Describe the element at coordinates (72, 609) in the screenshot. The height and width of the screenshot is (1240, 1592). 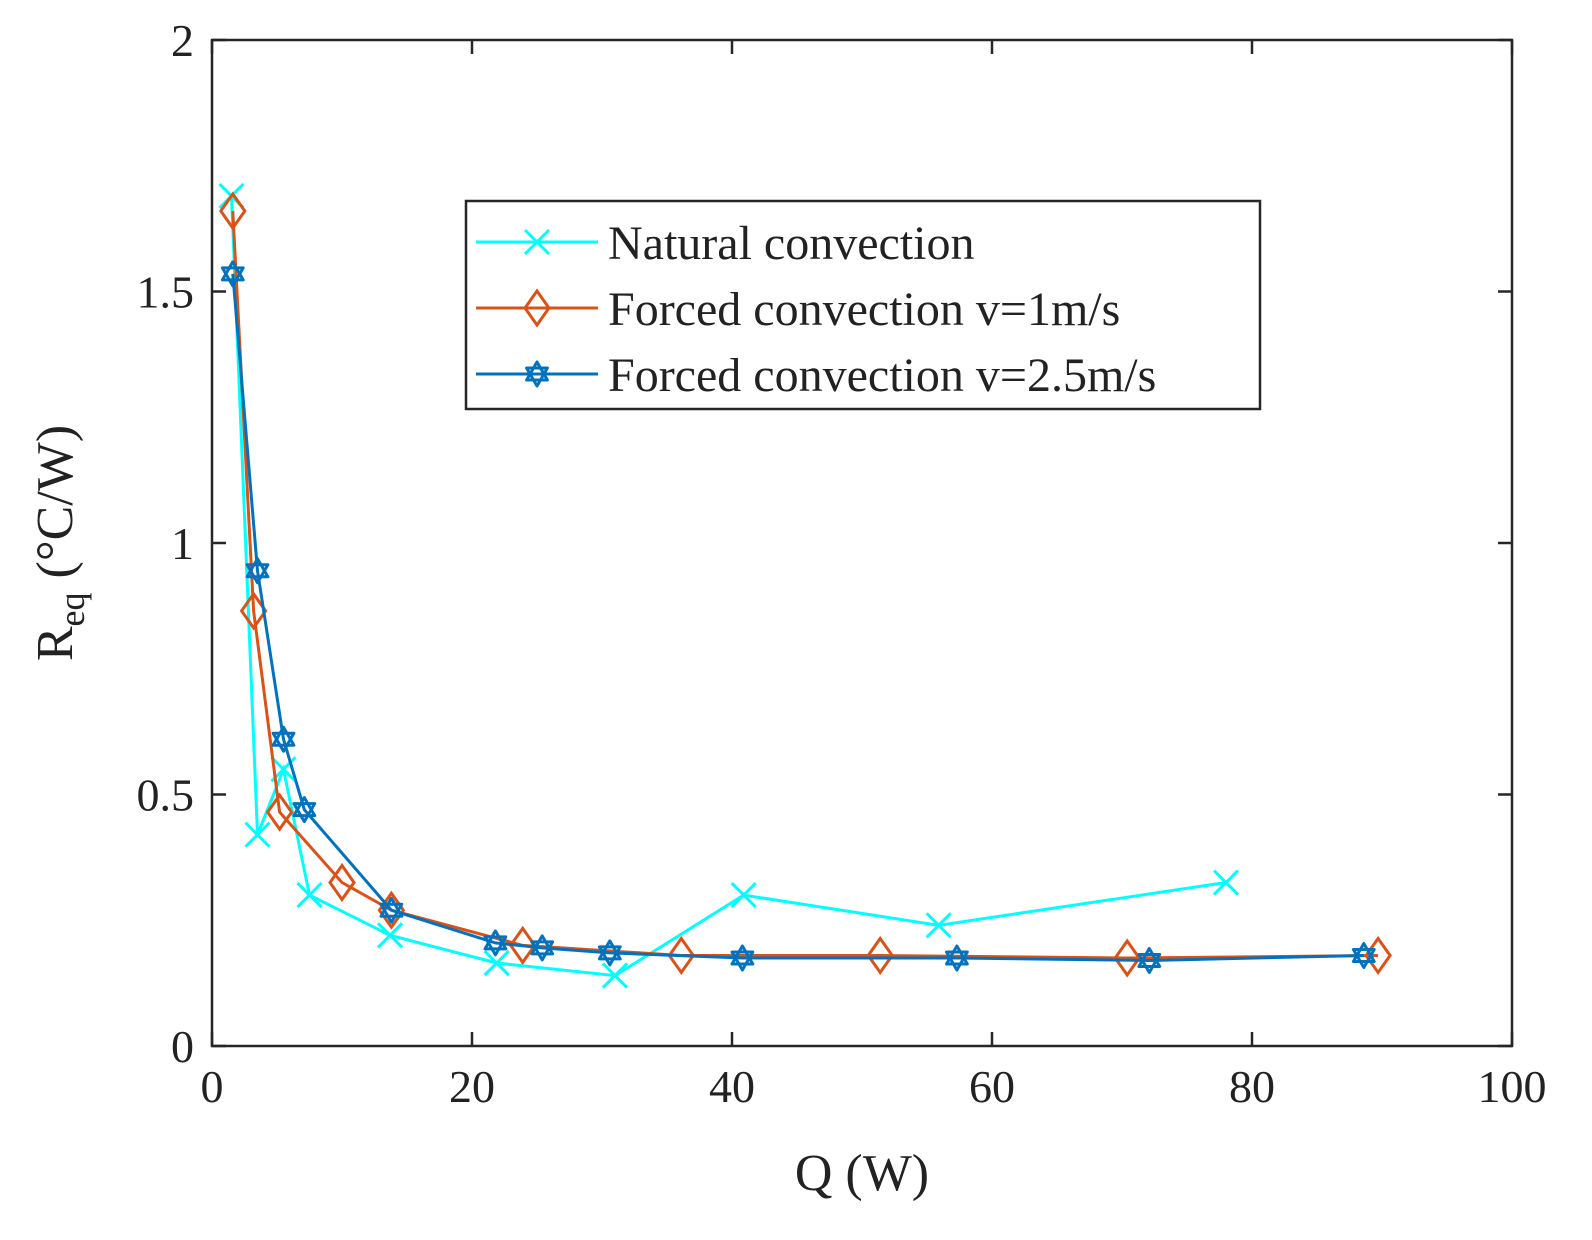
I see `y-axis-label-subscript: eq` at that location.